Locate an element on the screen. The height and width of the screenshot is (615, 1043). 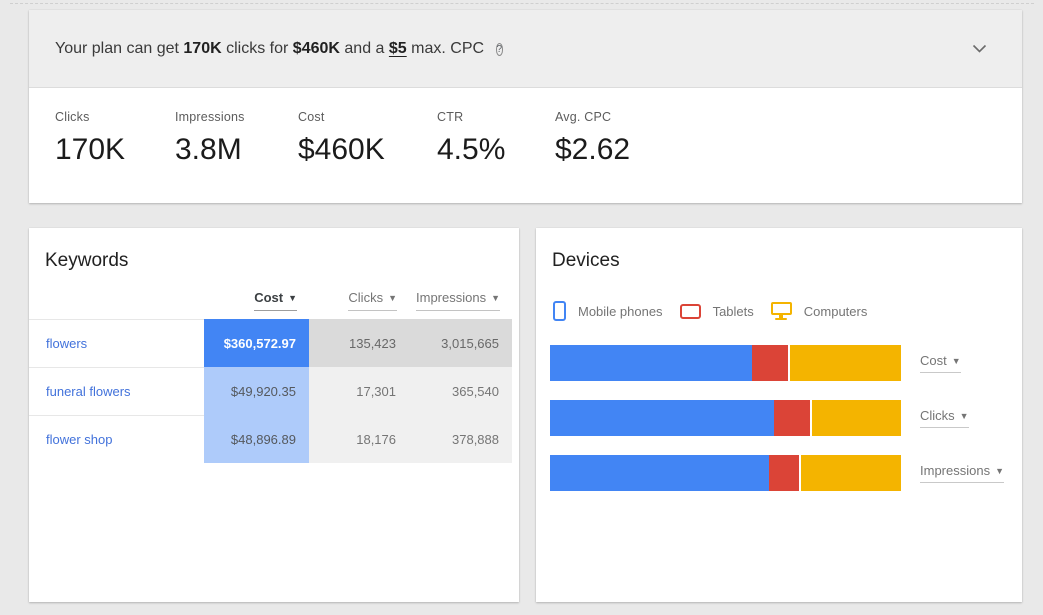
sort-header-label: Impressions is located at coordinates (451, 297).